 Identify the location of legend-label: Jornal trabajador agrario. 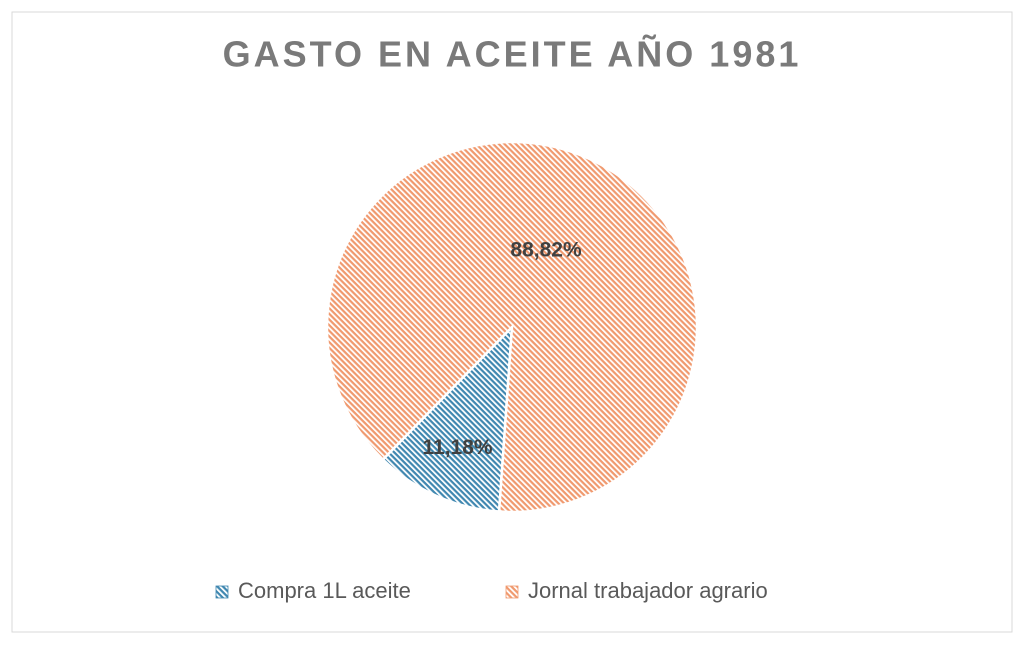
(648, 590).